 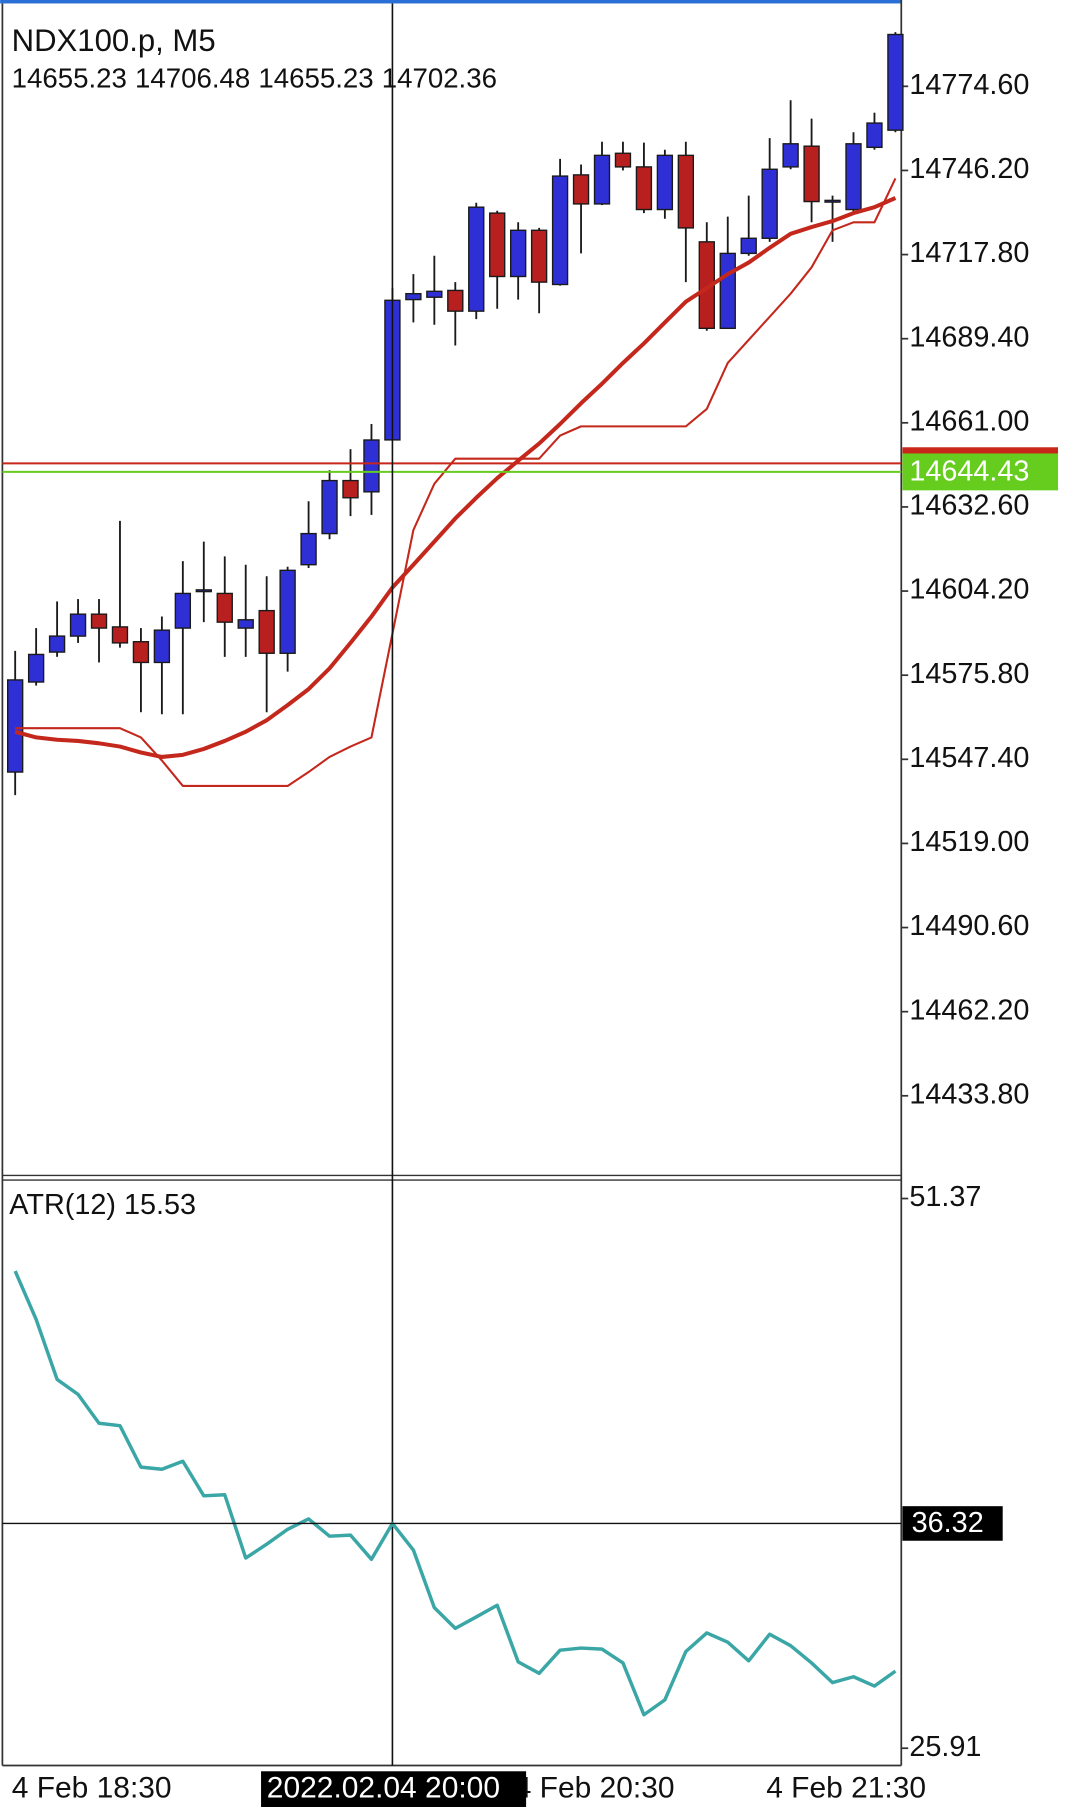 I want to click on crosshair-value-box, so click(x=952, y=1523).